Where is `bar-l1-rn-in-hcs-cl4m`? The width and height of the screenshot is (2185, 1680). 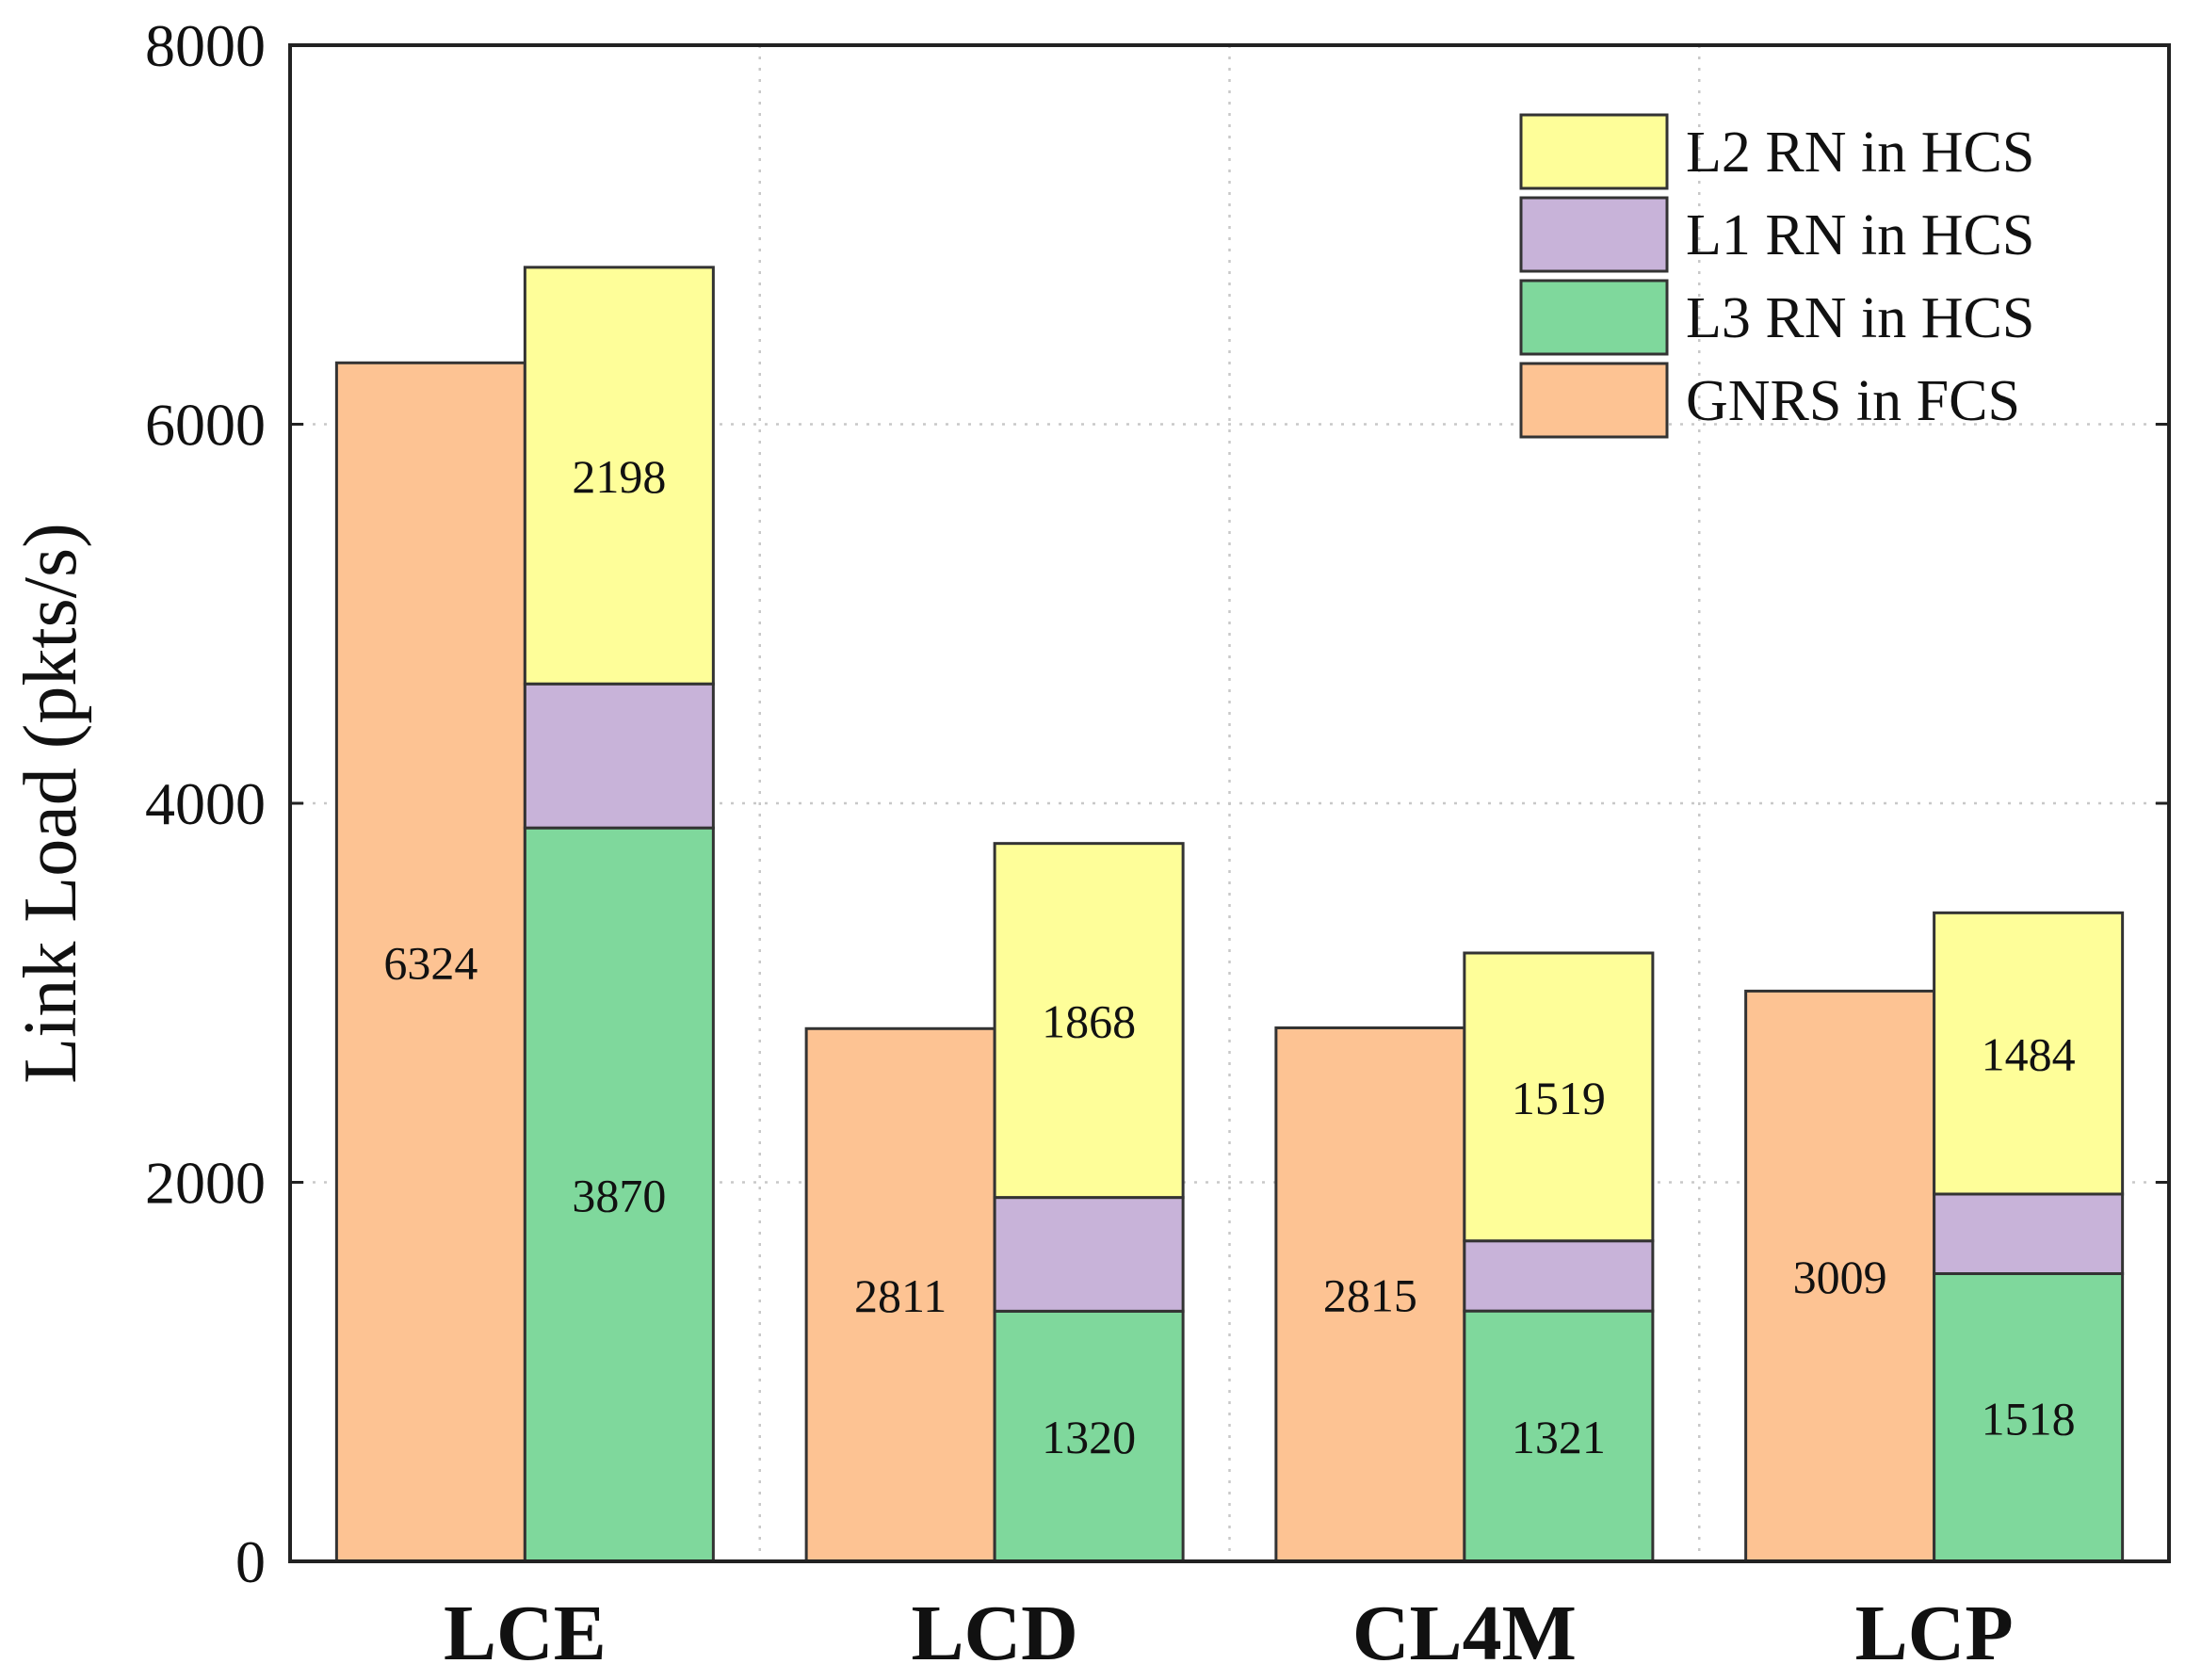 bar-l1-rn-in-hcs-cl4m is located at coordinates (1559, 1276).